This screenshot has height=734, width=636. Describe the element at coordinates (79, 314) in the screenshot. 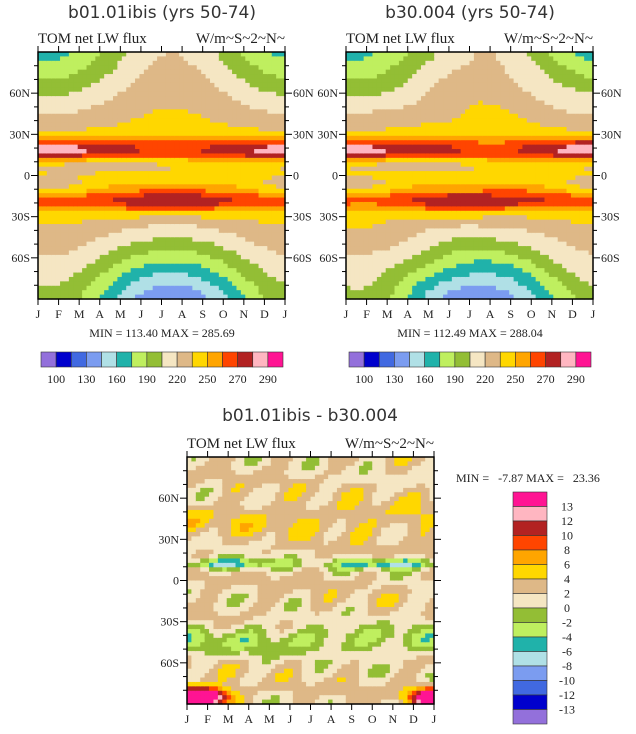

I see `x-tick-label: M` at that location.